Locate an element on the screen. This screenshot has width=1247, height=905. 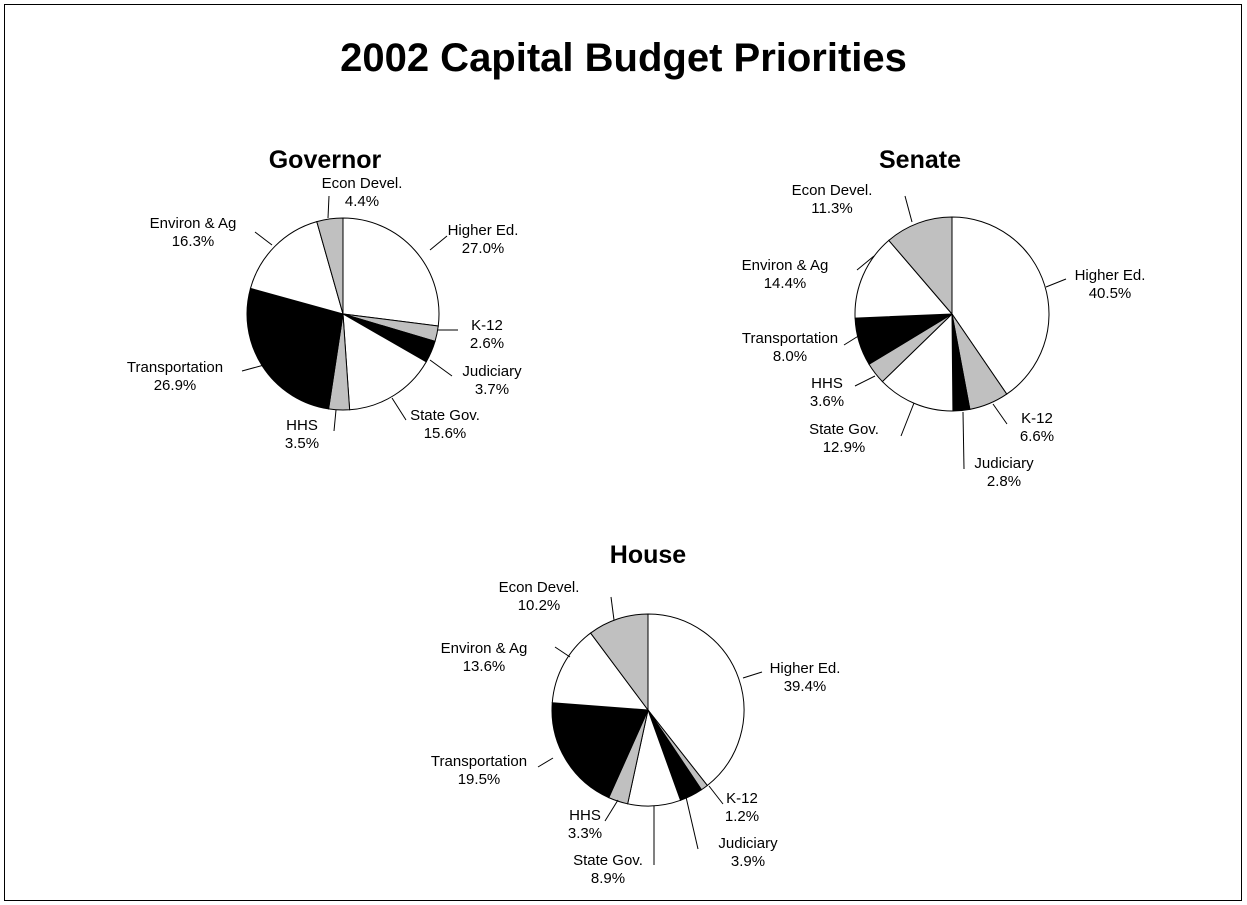
pie-title: Senate is located at coordinates (920, 160).